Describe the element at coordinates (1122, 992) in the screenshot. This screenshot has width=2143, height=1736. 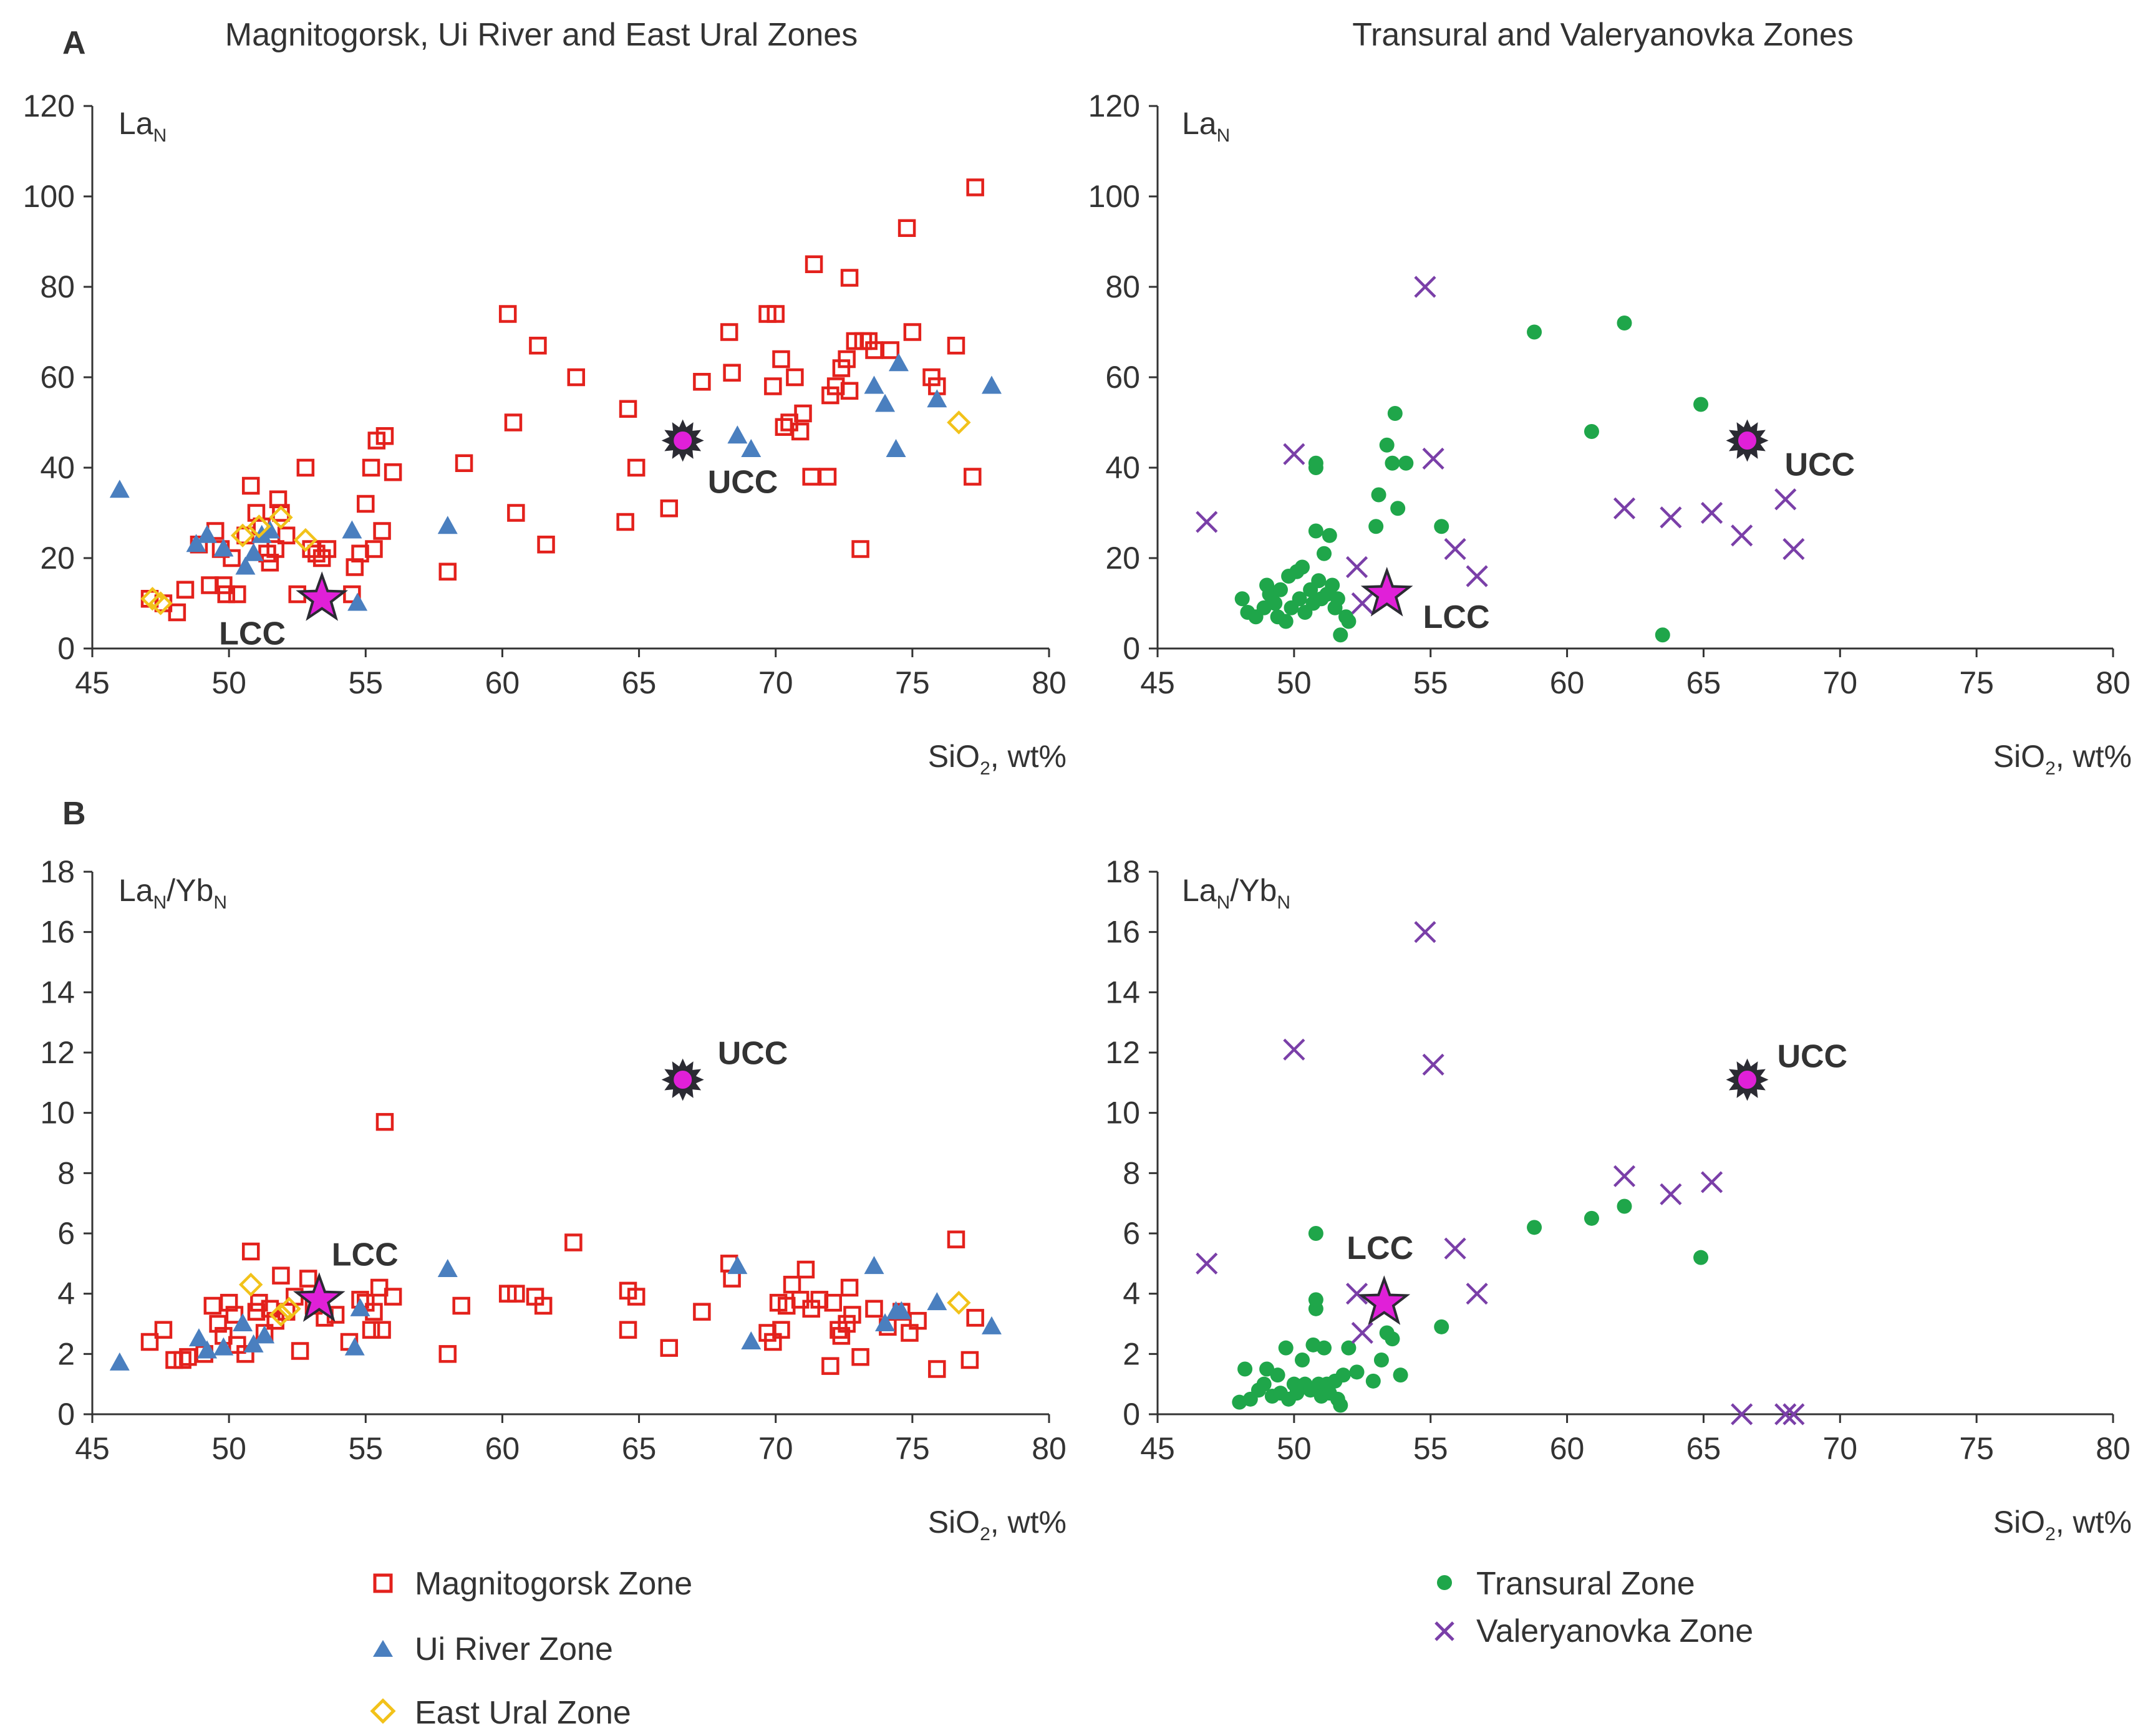
I see `y-tick-label: 14` at that location.